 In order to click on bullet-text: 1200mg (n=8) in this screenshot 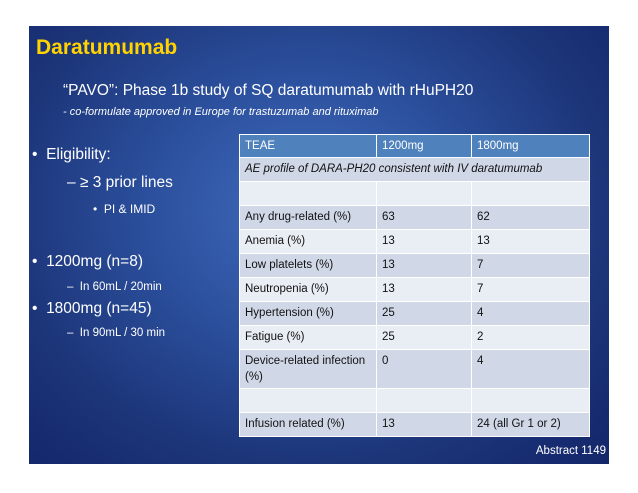, I will do `click(94, 261)`.